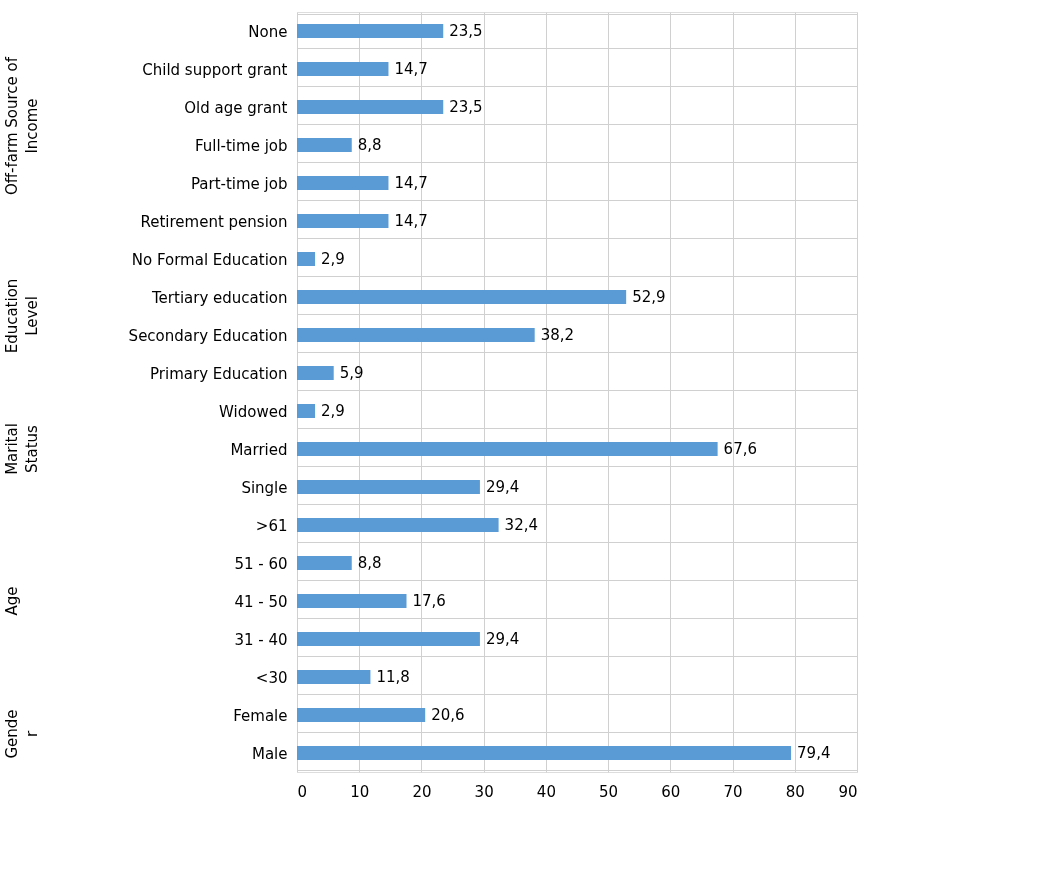 This screenshot has height=896, width=1059. What do you see at coordinates (264, 487) in the screenshot?
I see `y-tick-label: Single` at bounding box center [264, 487].